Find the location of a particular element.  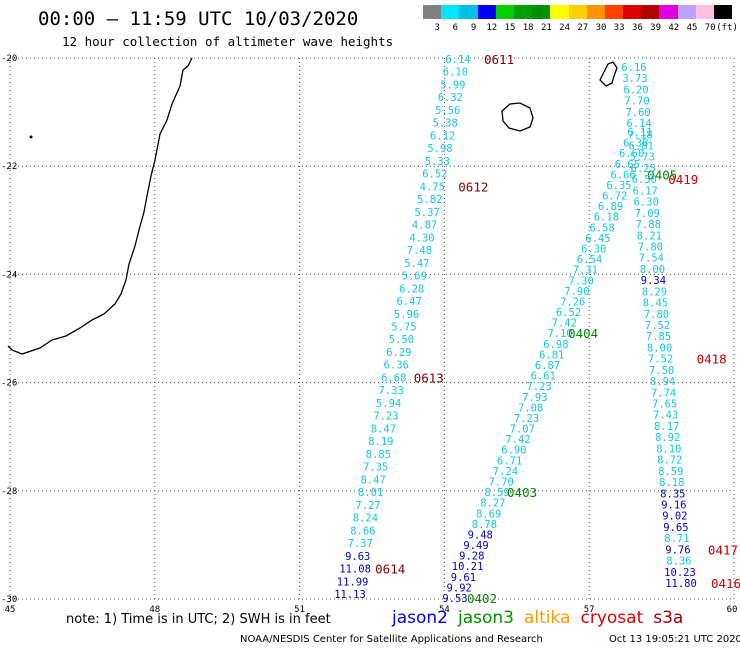

wave-height-value: 8.10 is located at coordinates (668, 449).